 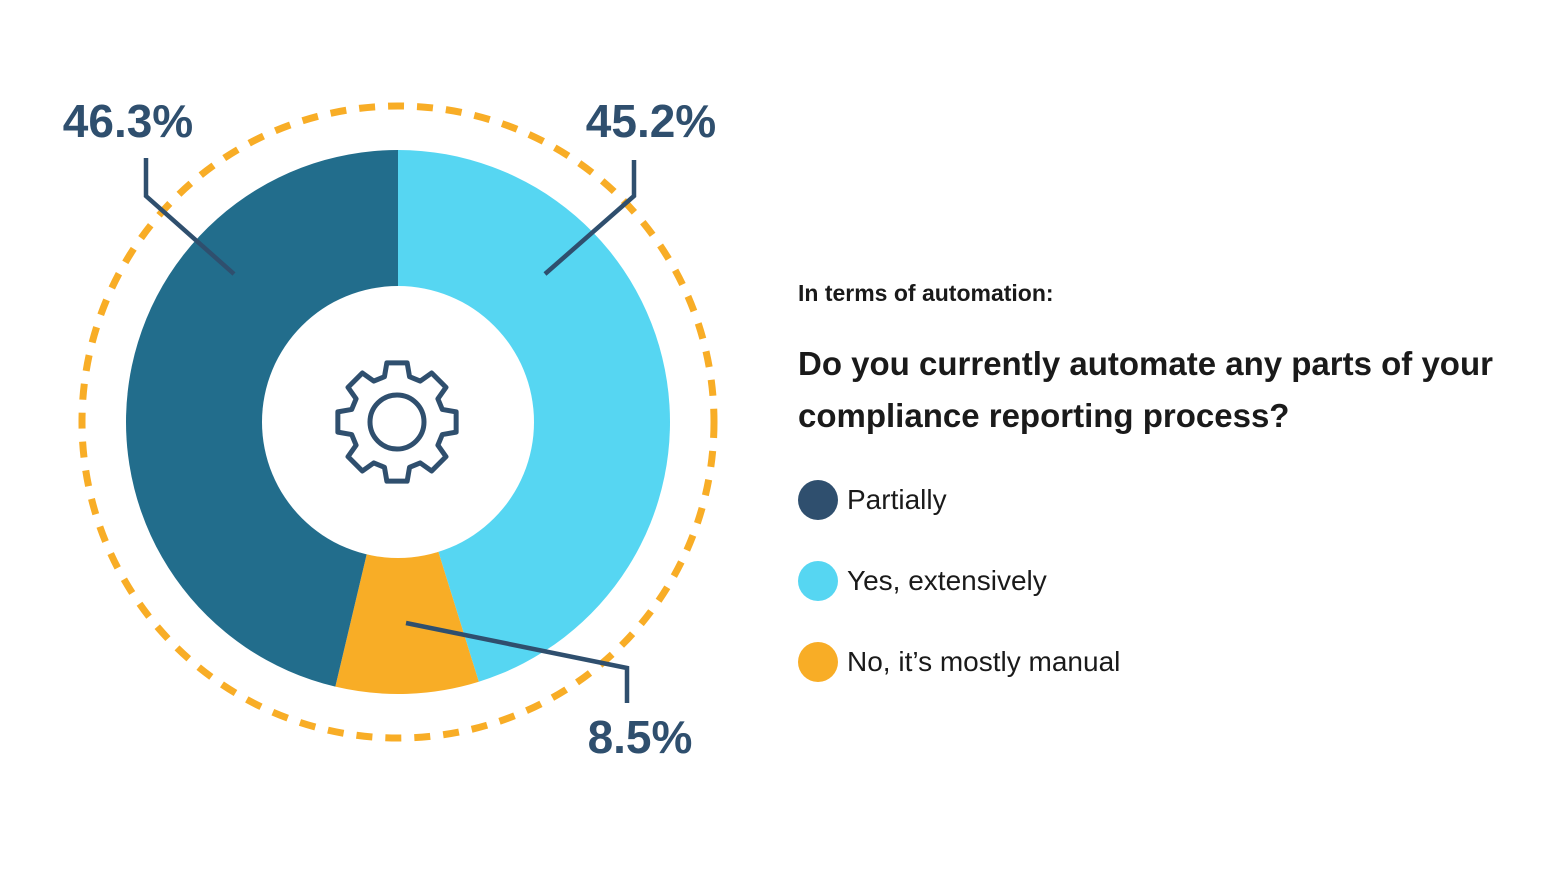 What do you see at coordinates (947, 580) in the screenshot?
I see `legend-label-yes-extensively: Yes, extensively` at bounding box center [947, 580].